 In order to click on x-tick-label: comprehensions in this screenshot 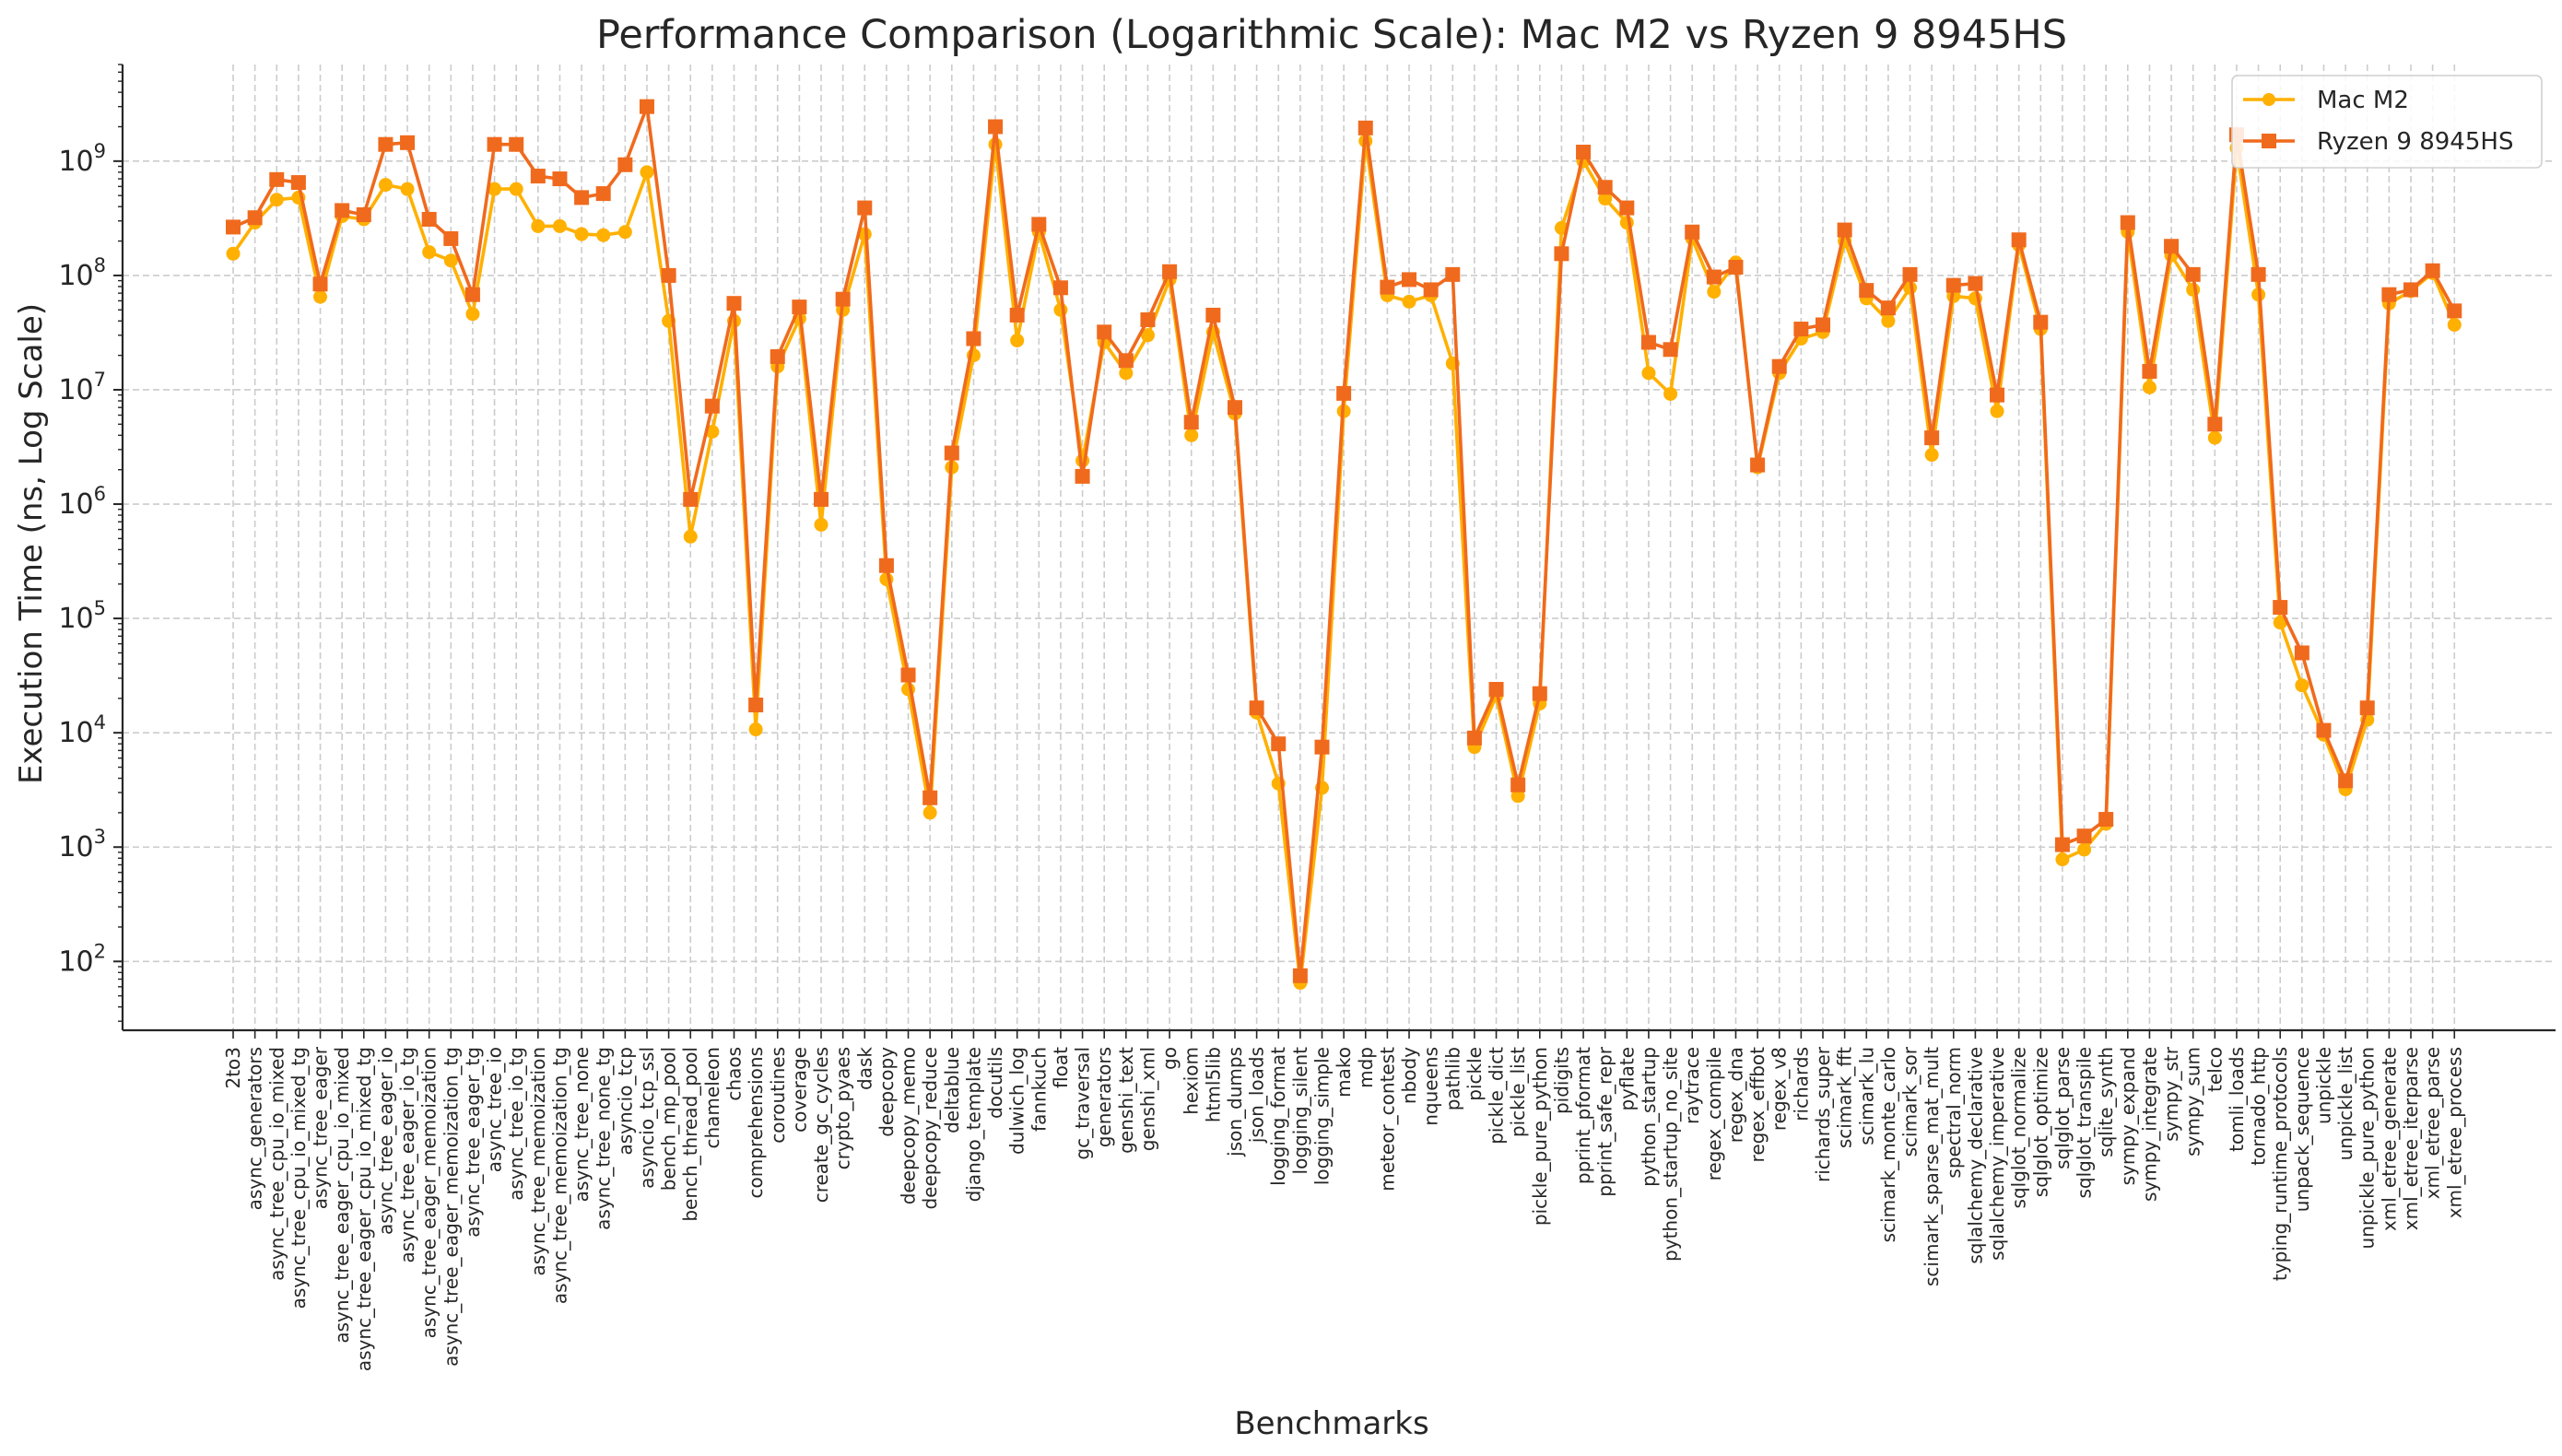, I will do `click(756, 1122)`.